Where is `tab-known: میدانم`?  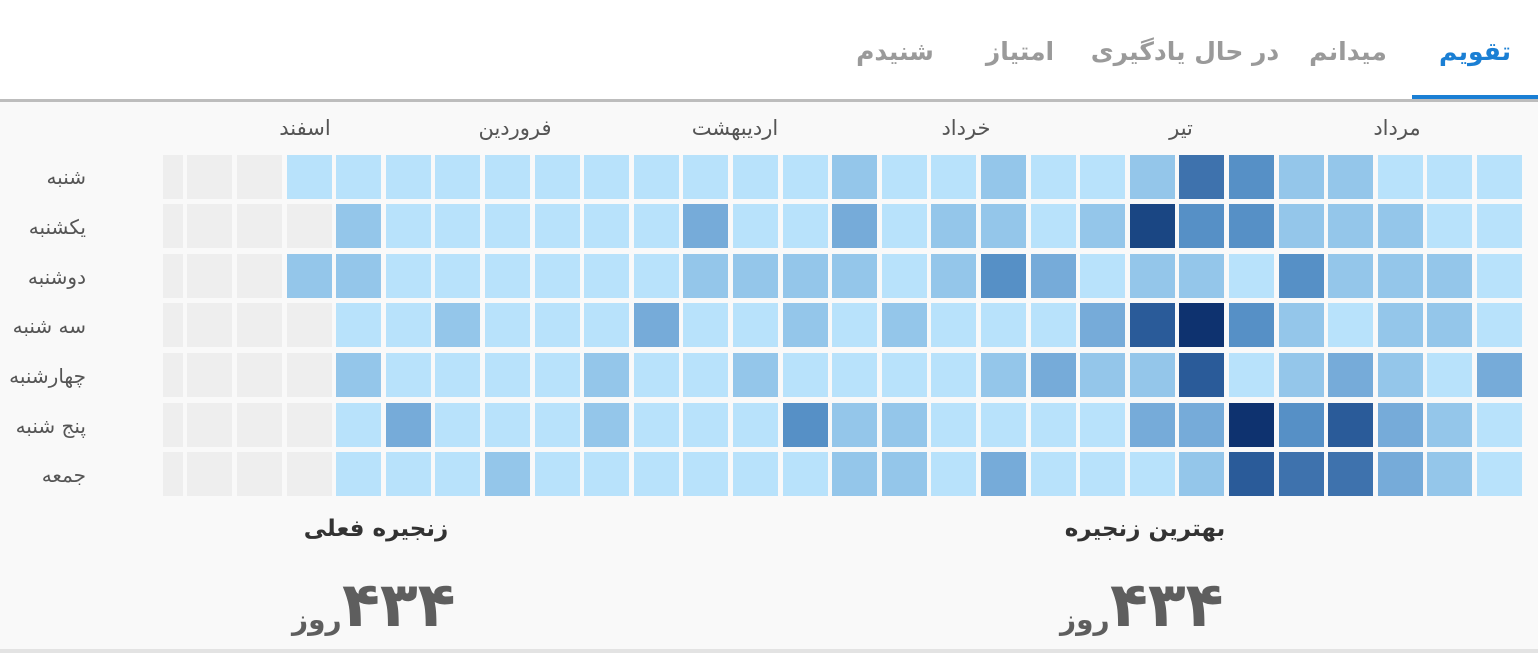 tab-known: میدانم is located at coordinates (1348, 51).